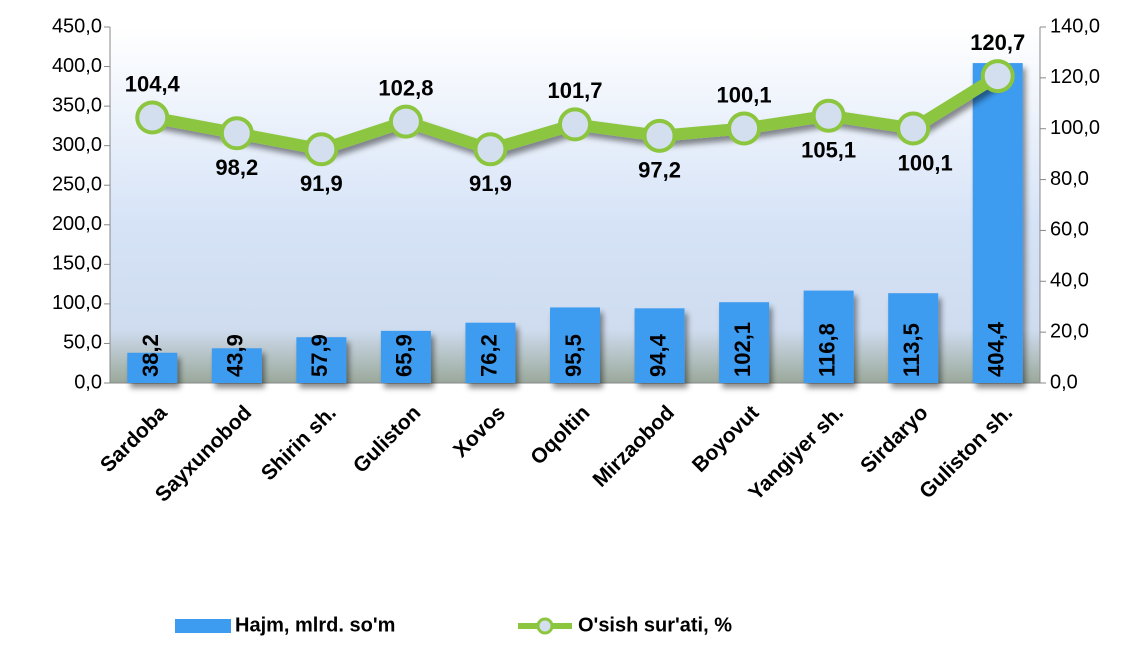  I want to click on y-tick-label: 350,0, so click(77, 105).